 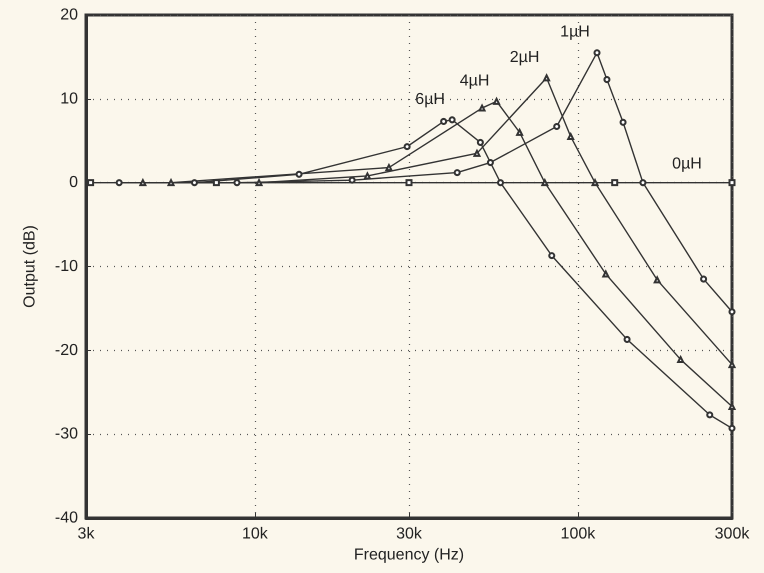 I want to click on x-tick-label: 10k, so click(x=255, y=534).